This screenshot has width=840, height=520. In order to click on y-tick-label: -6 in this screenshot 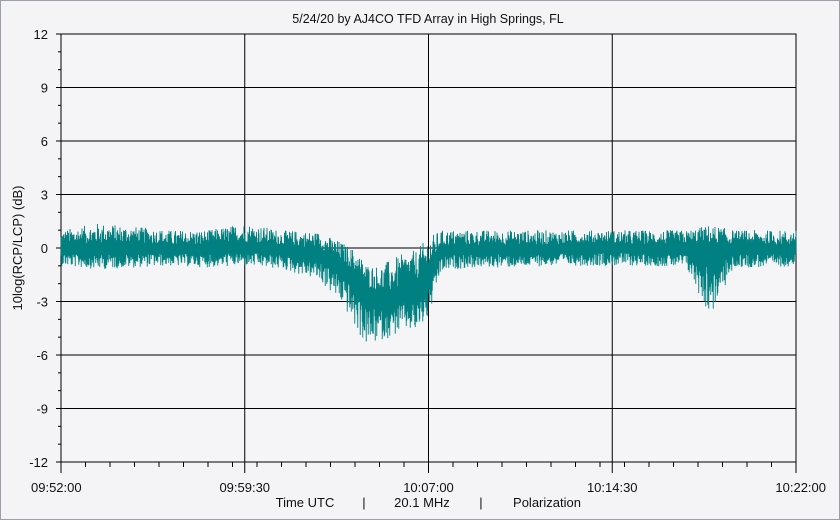, I will do `click(42, 355)`.